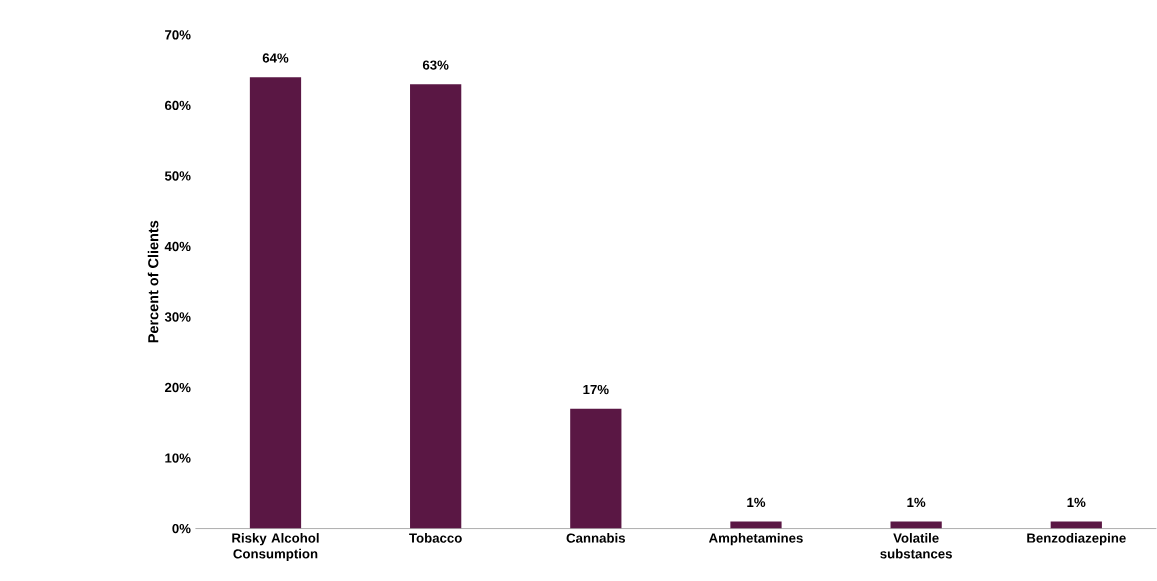 This screenshot has width=1157, height=581. I want to click on y-tick-label: 60%, so click(177, 105).